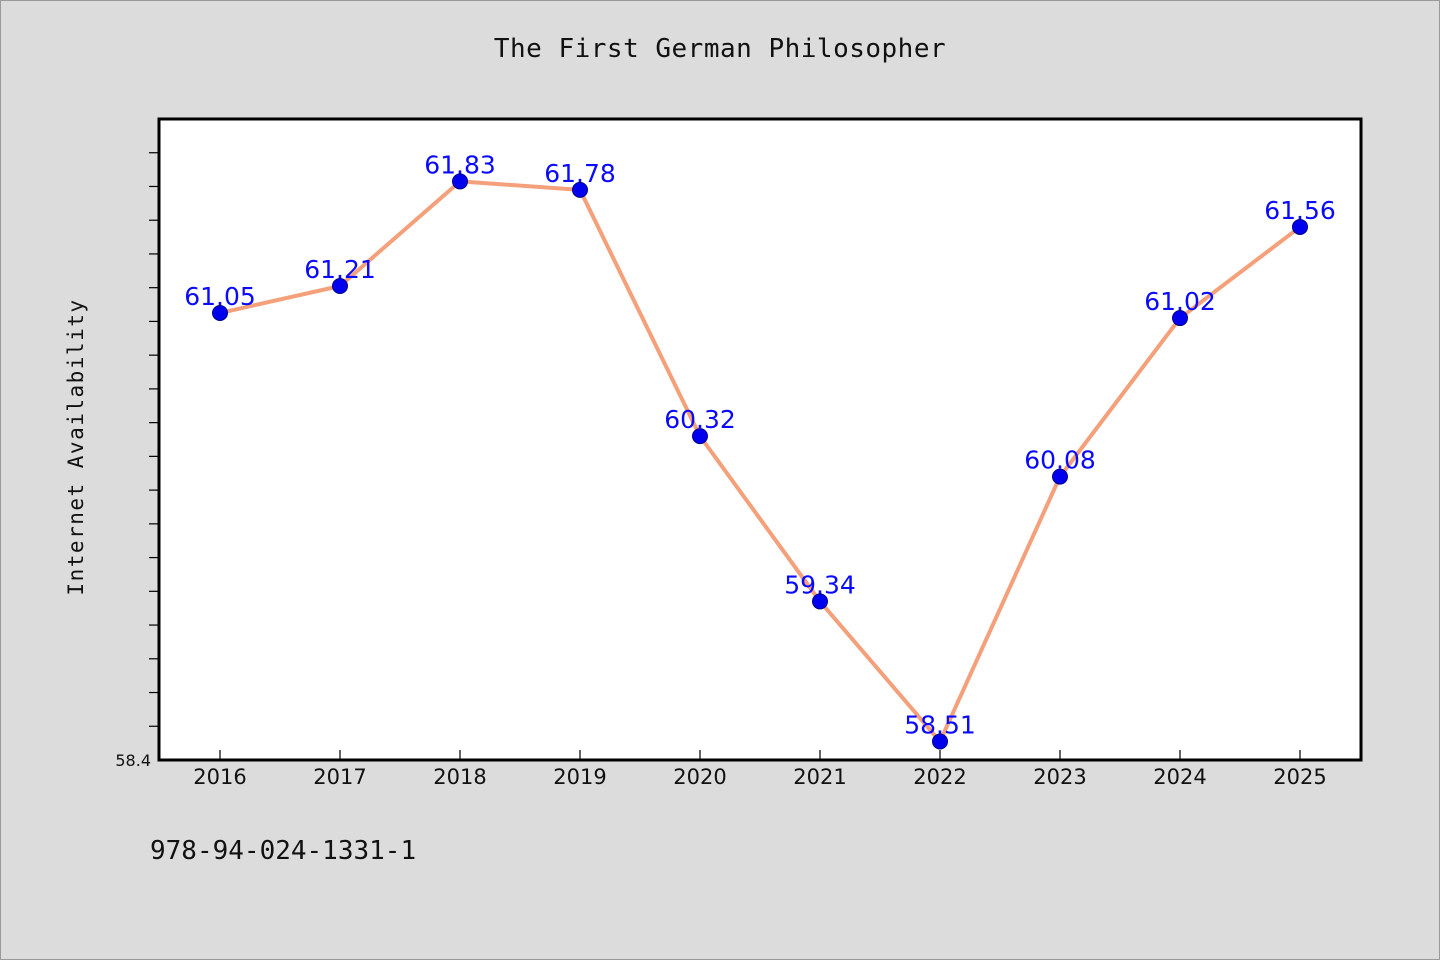 This screenshot has height=960, width=1440. What do you see at coordinates (133, 760) in the screenshot?
I see `y-tick-label: 58.4` at bounding box center [133, 760].